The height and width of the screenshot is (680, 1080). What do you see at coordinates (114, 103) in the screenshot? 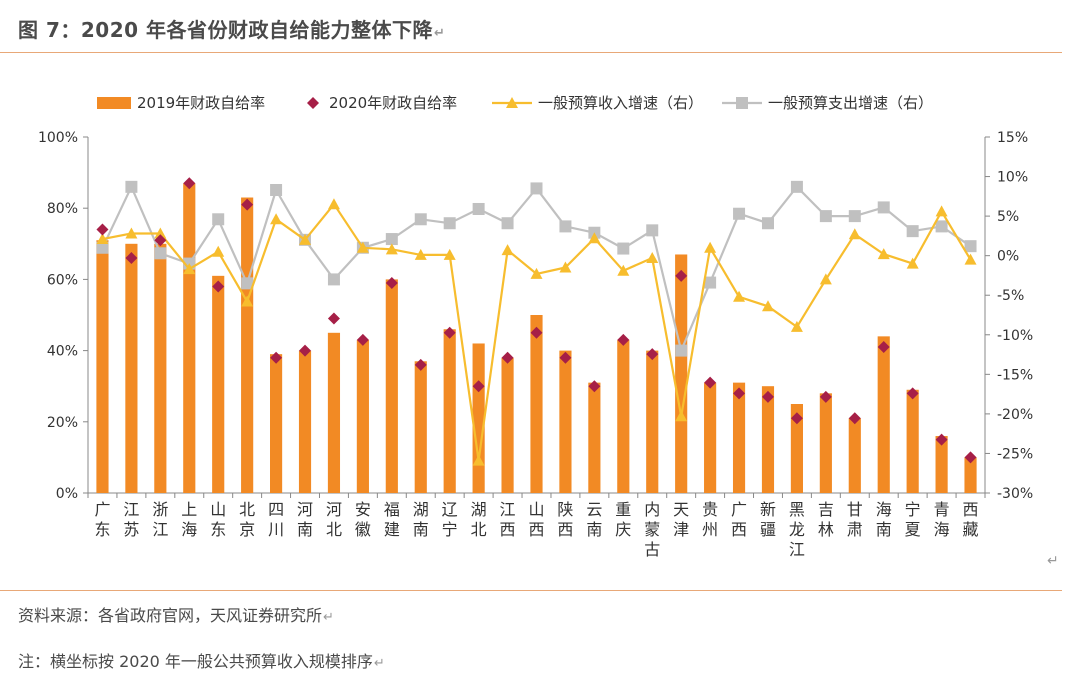
I see `legend-swatch-bar` at bounding box center [114, 103].